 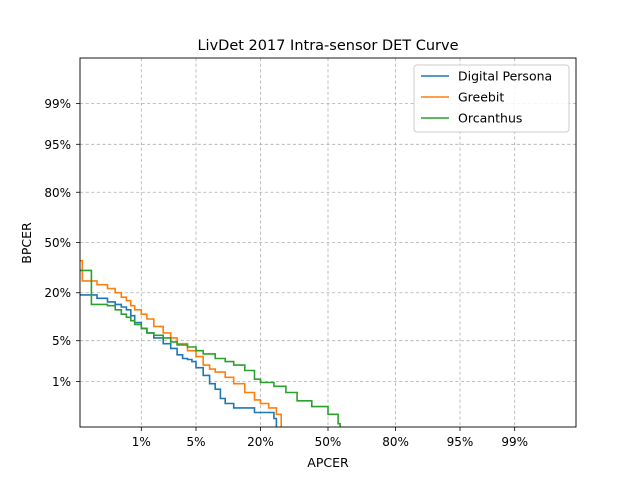 What do you see at coordinates (327, 46) in the screenshot?
I see `chart-title: LivDet 2017 Intra-sensor DET Curve` at bounding box center [327, 46].